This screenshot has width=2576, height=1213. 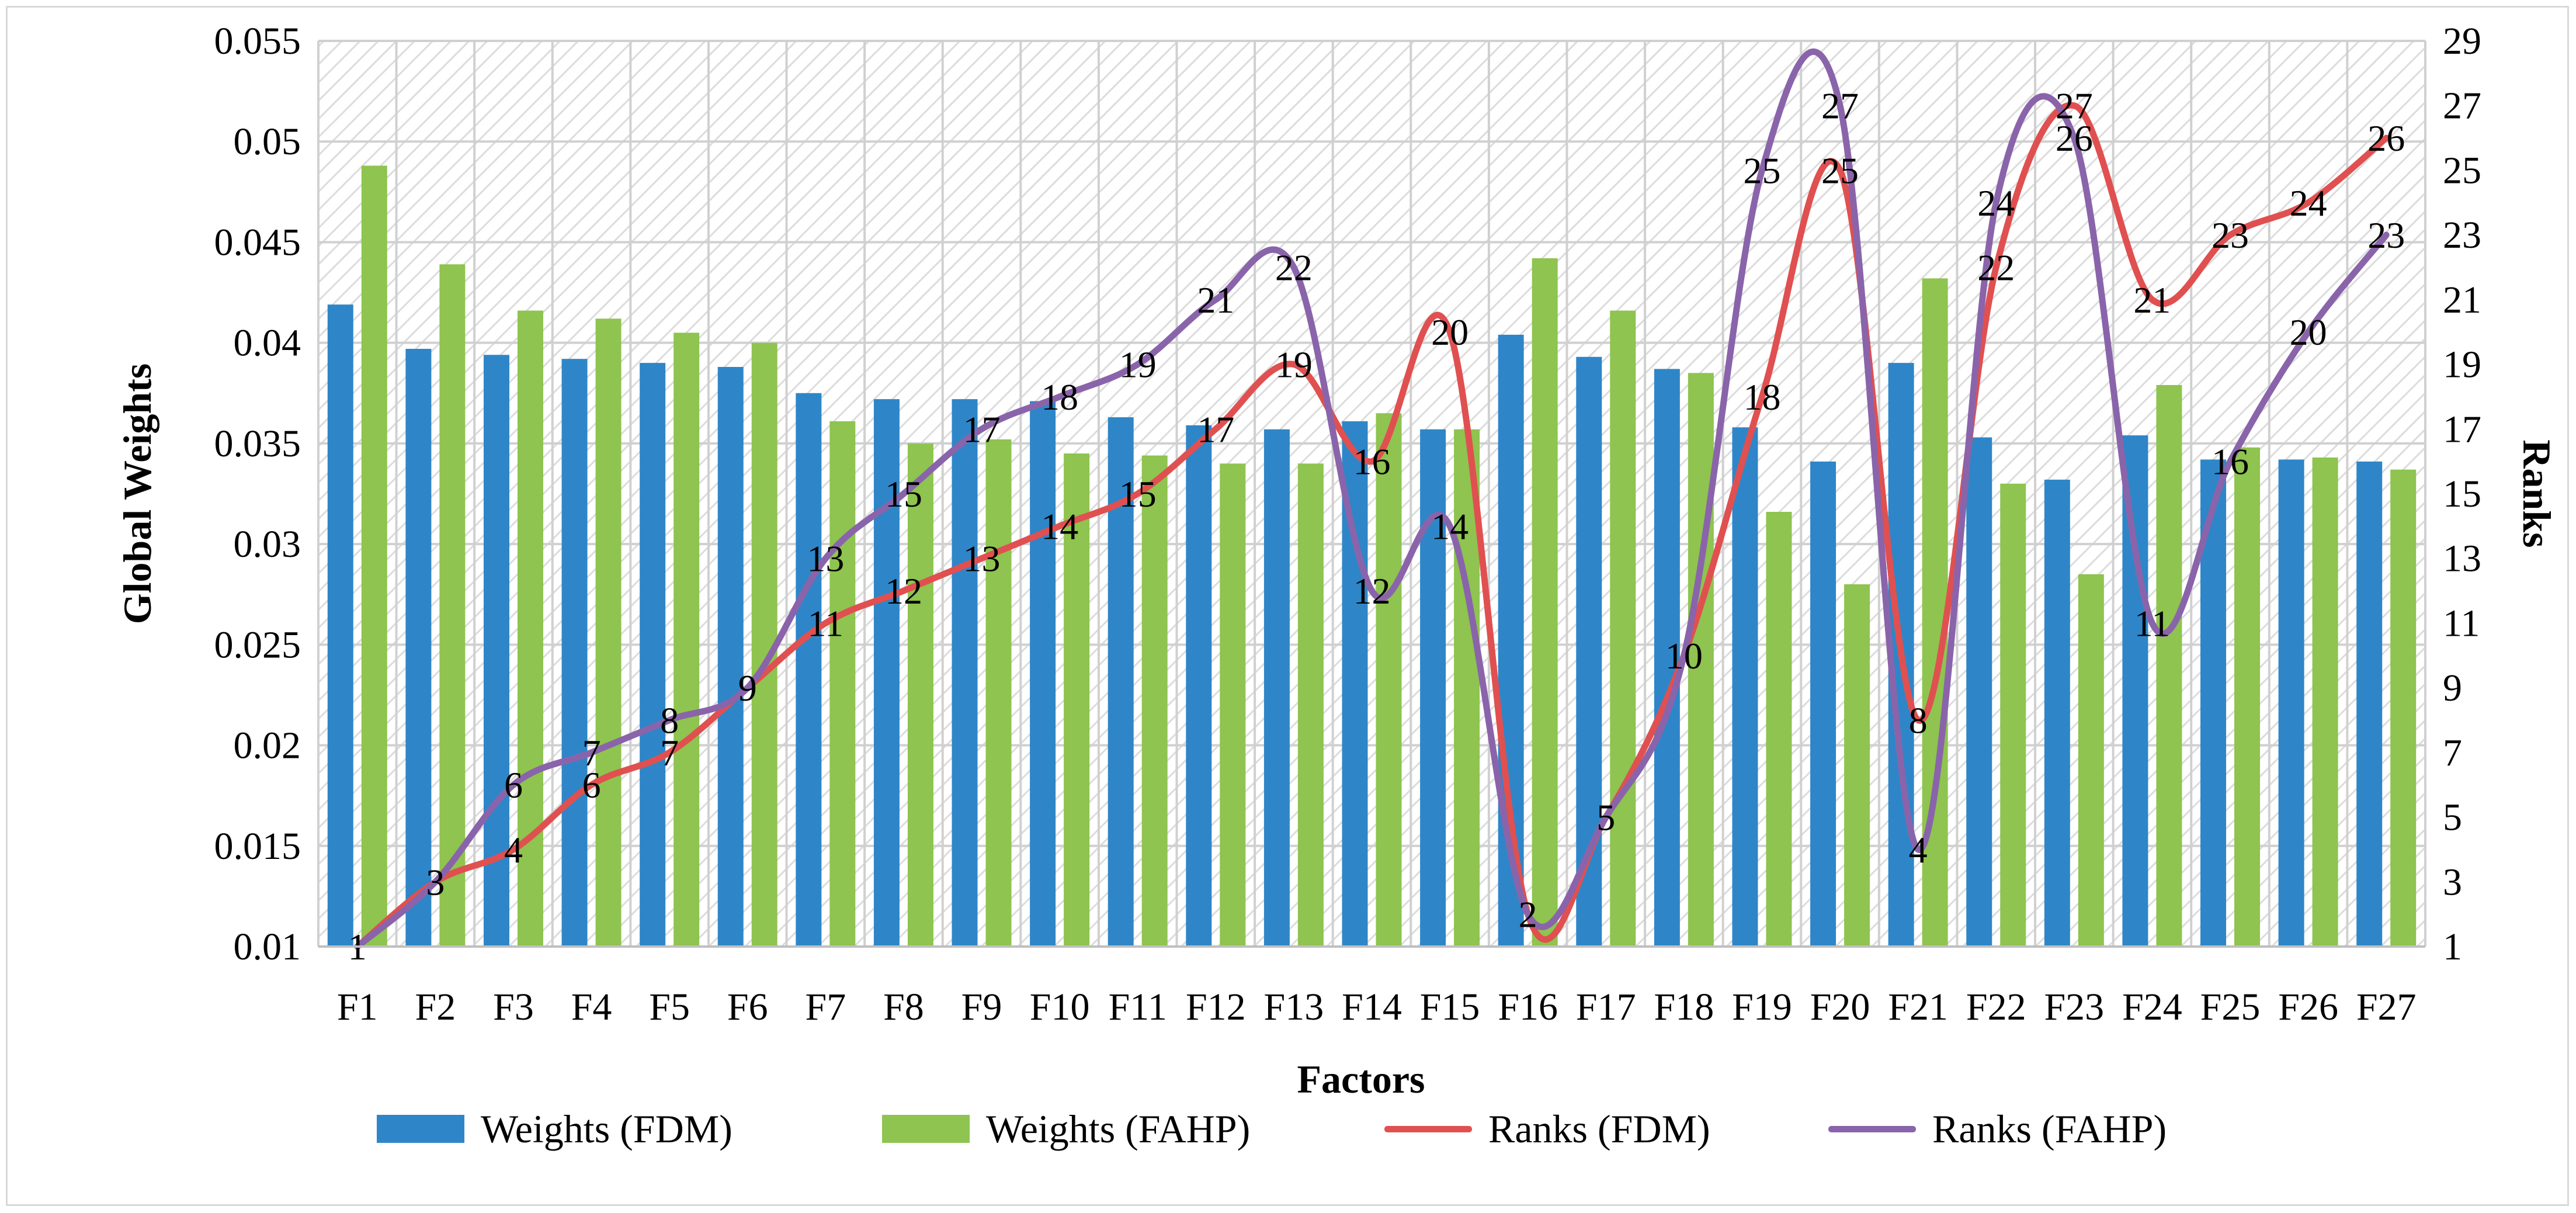 What do you see at coordinates (1547, 1128) in the screenshot?
I see `legend-item-ranks-fdm: Ranks (FDM)` at bounding box center [1547, 1128].